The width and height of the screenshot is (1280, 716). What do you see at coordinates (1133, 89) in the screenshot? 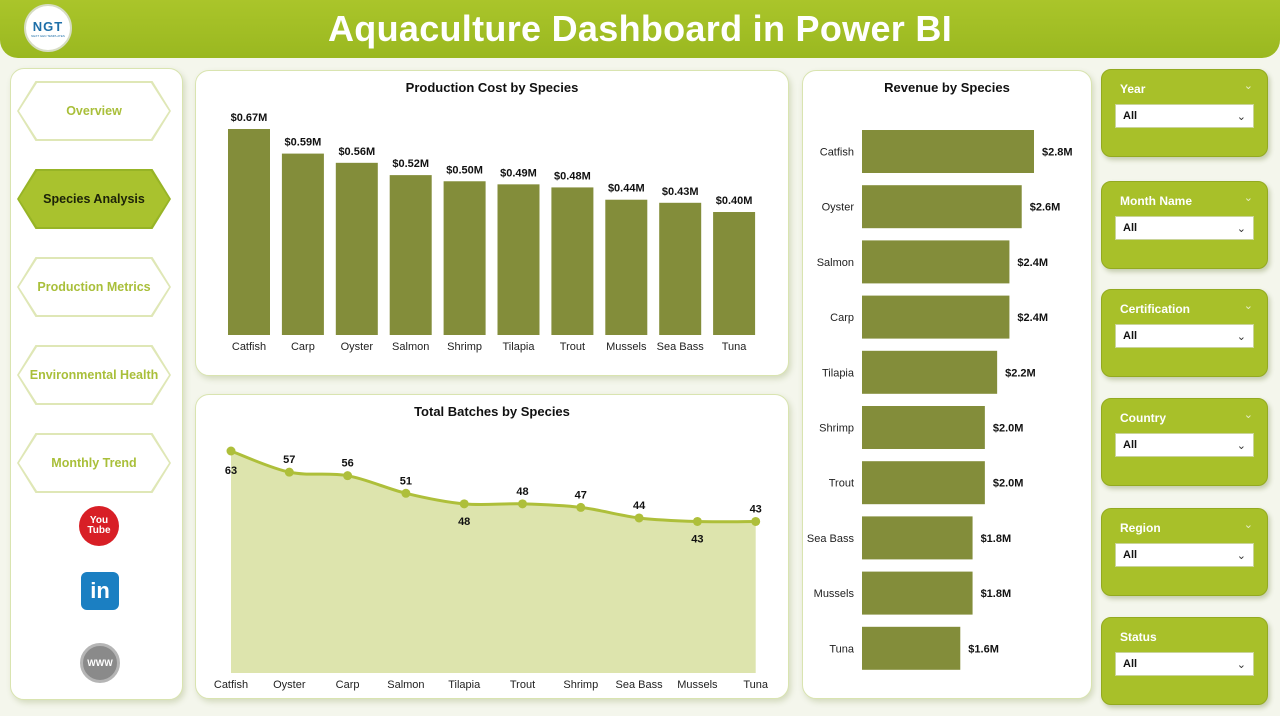
I see `slicer-year-label: Year` at bounding box center [1133, 89].